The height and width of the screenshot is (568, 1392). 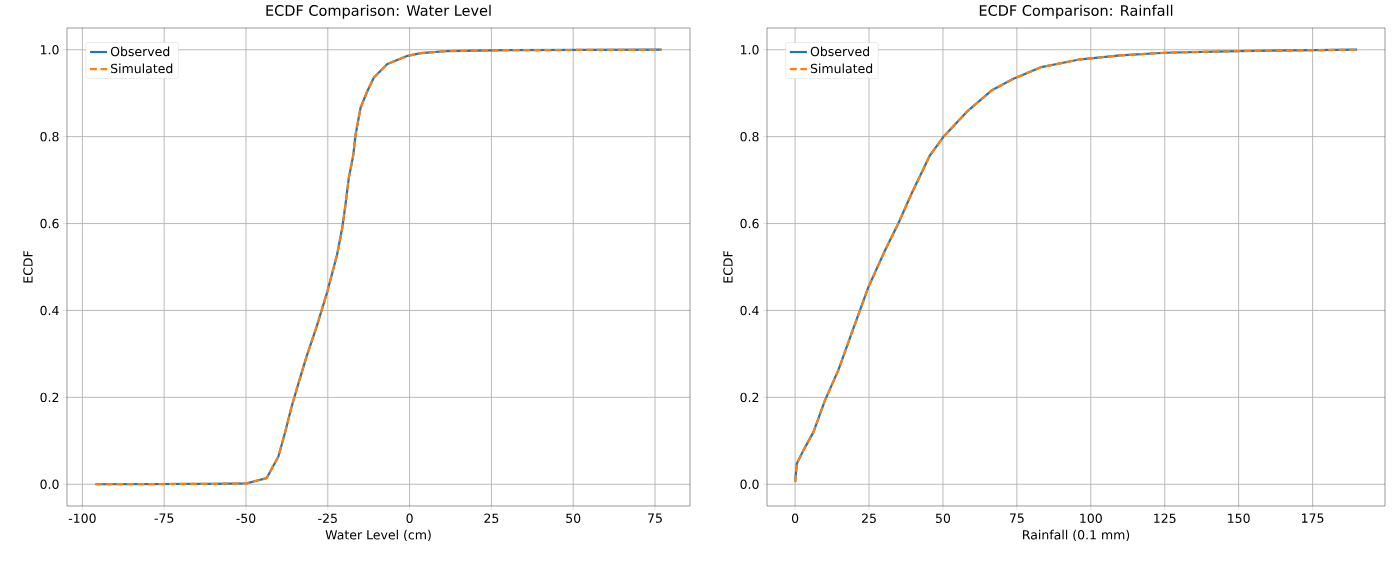 I want to click on chart-title: ECDF Comparison: Rainfall, so click(x=1076, y=11).